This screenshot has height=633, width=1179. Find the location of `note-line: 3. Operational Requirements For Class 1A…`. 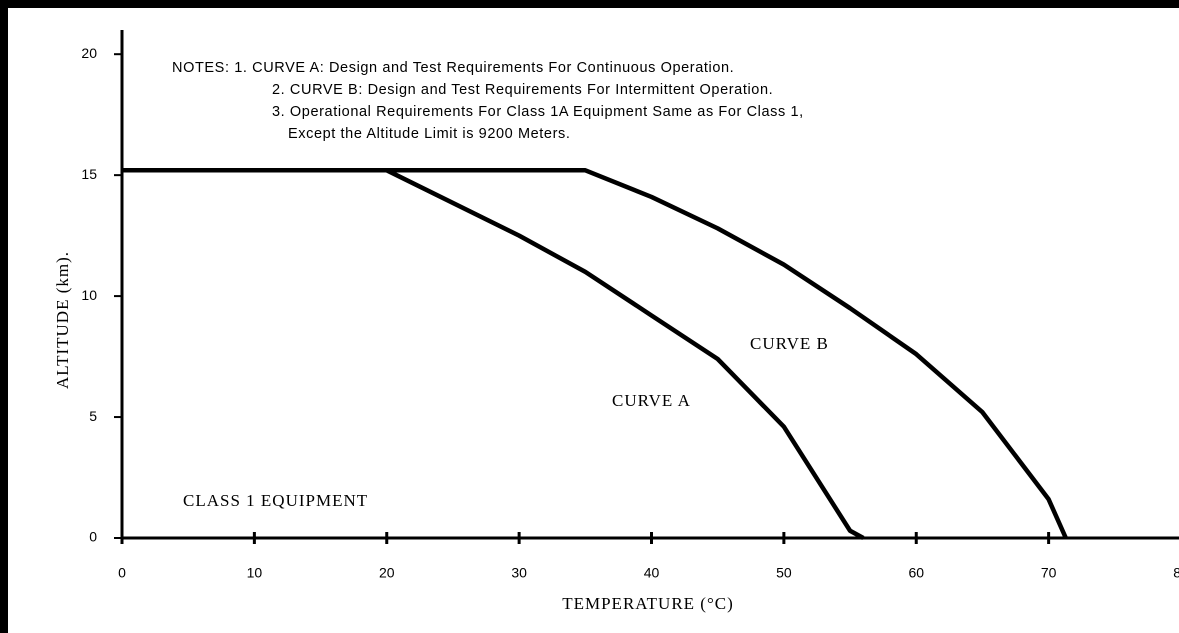

note-line: 3. Operational Requirements For Class 1A… is located at coordinates (538, 112).